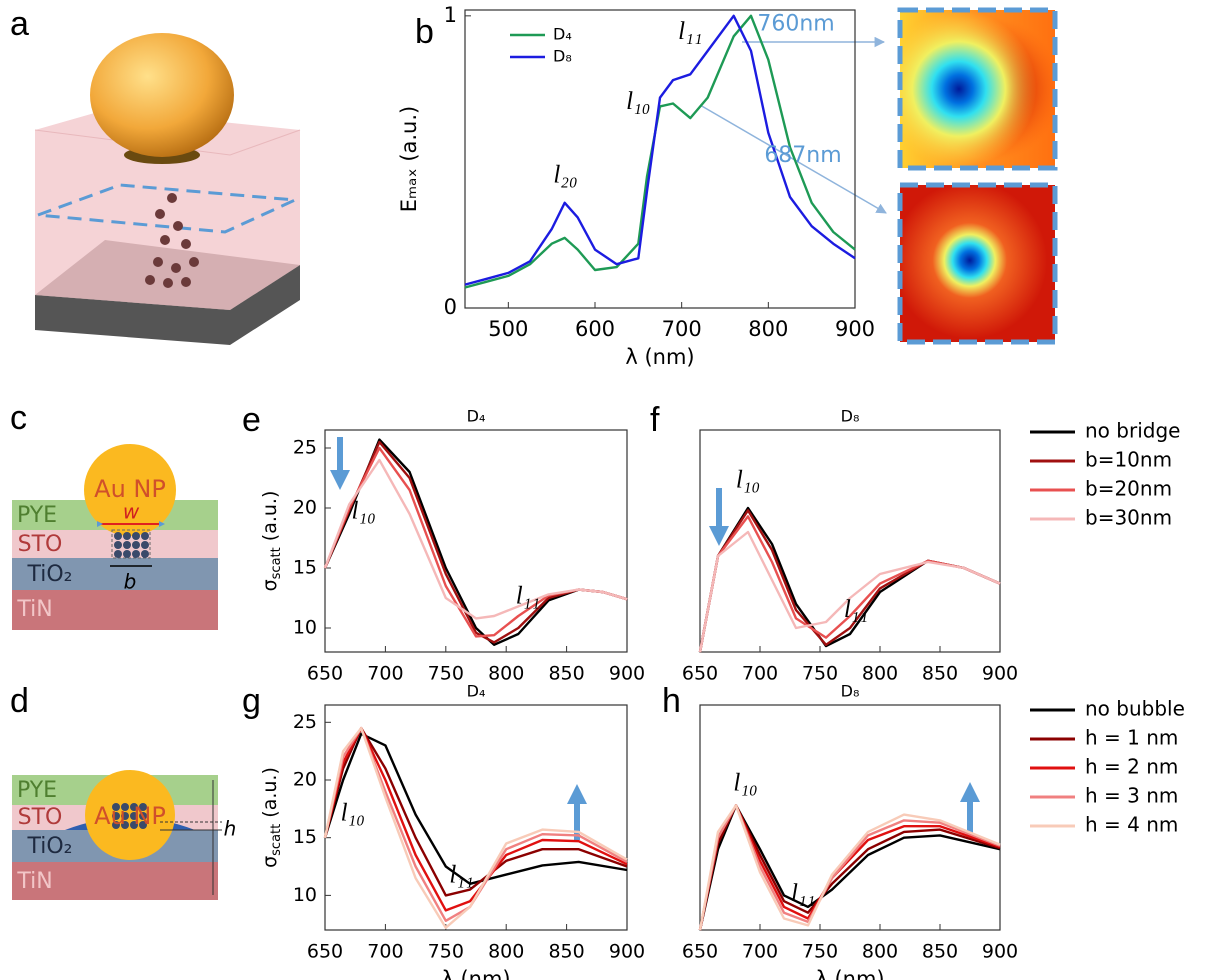  What do you see at coordinates (595, 329) in the screenshot?
I see `x-tick-label: 600` at bounding box center [595, 329].